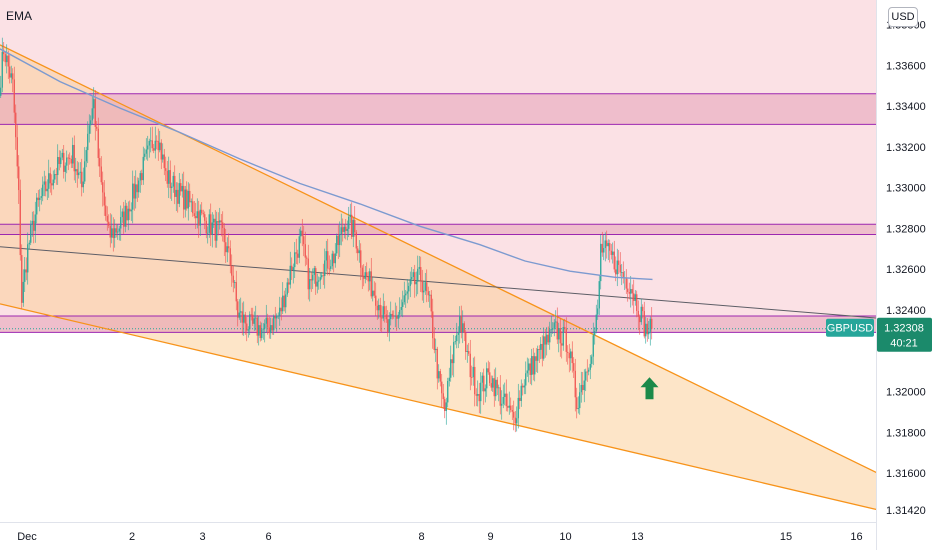 This screenshot has width=932, height=550. I want to click on currency-badge: USD, so click(903, 17).